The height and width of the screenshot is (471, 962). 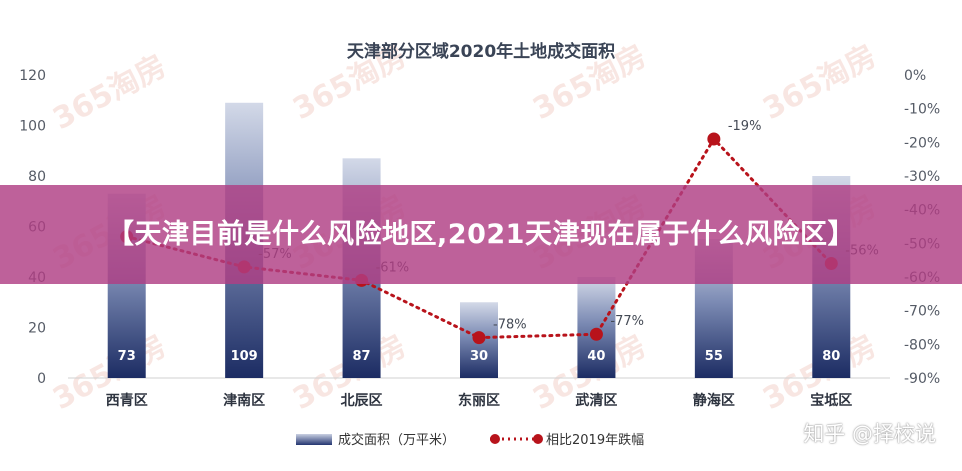 What do you see at coordinates (922, 312) in the screenshot?
I see `right-tick-label: -70%` at bounding box center [922, 312].